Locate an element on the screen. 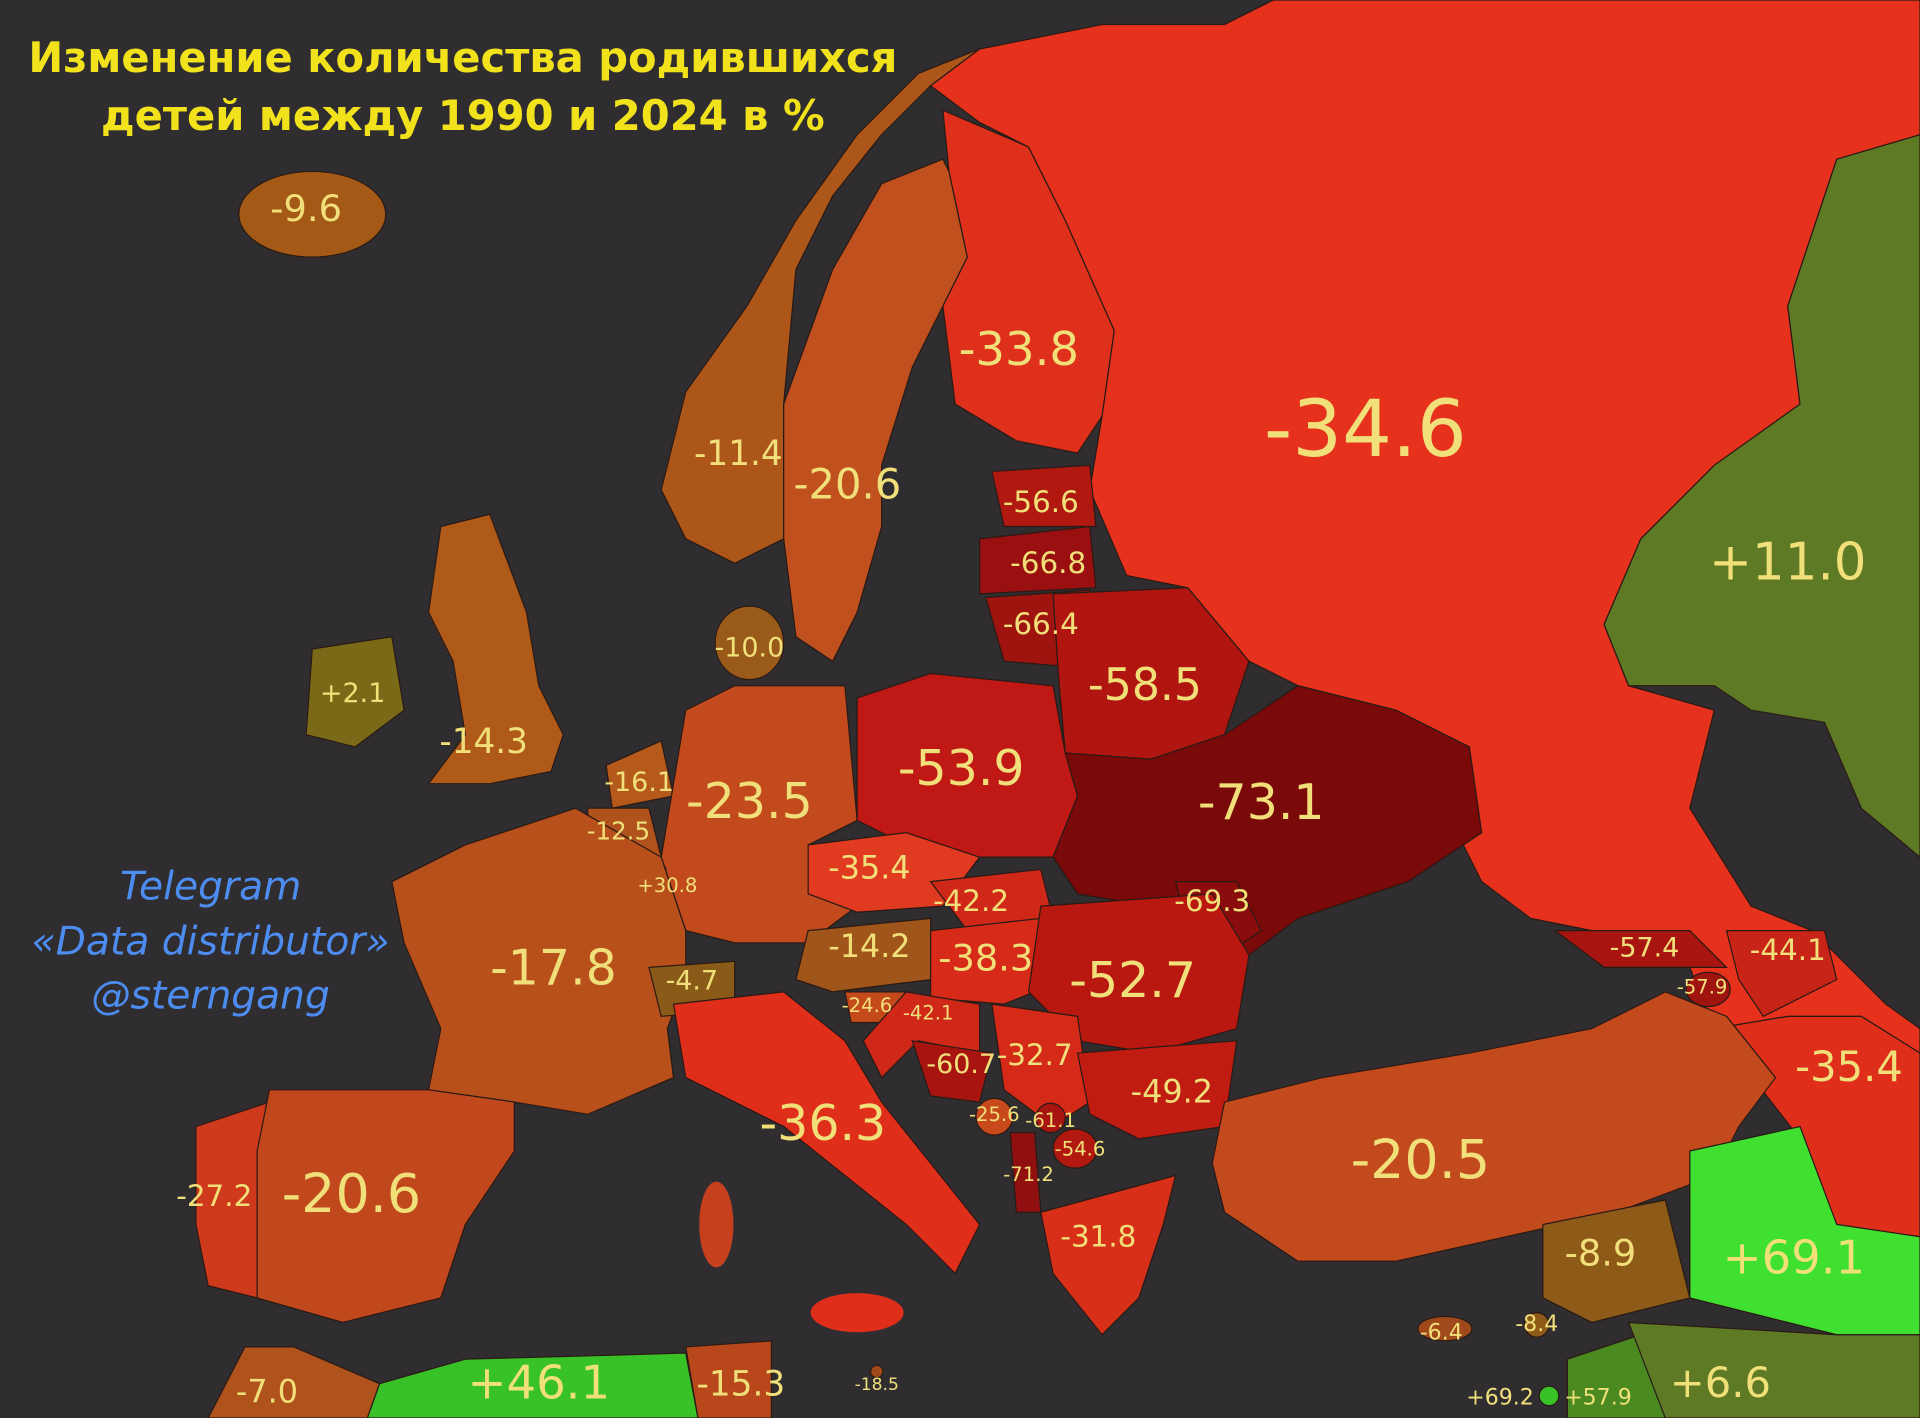 Image resolution: width=1920 pixels, height=1418 pixels. region-label: -44.1 is located at coordinates (1788, 950).